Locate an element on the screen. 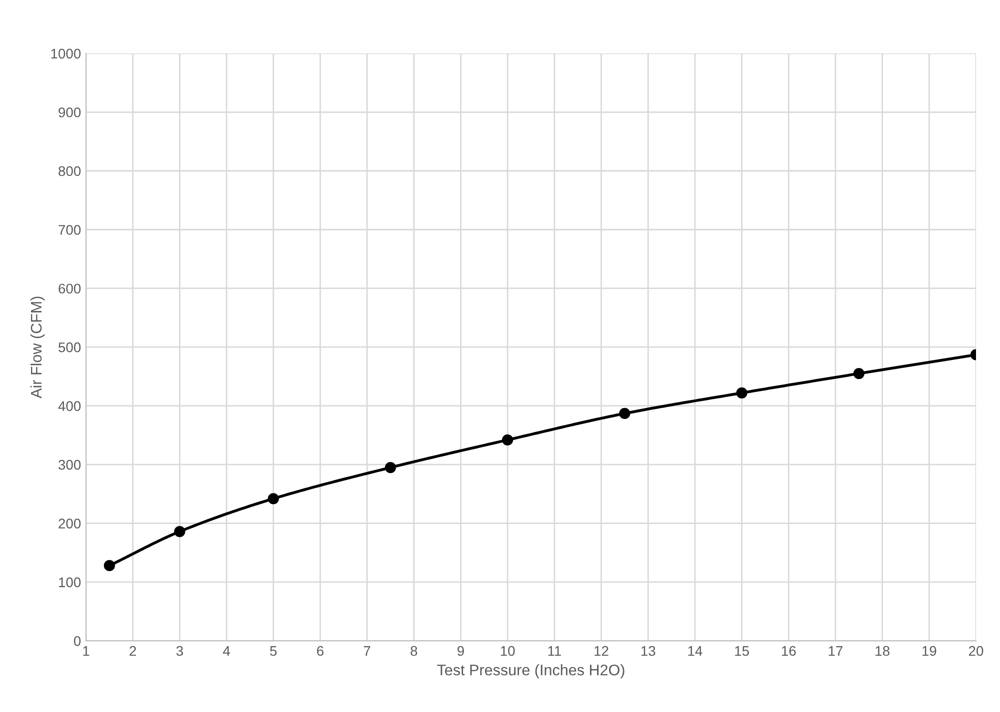 The height and width of the screenshot is (712, 1000). x-tick-label: 1 is located at coordinates (86, 651).